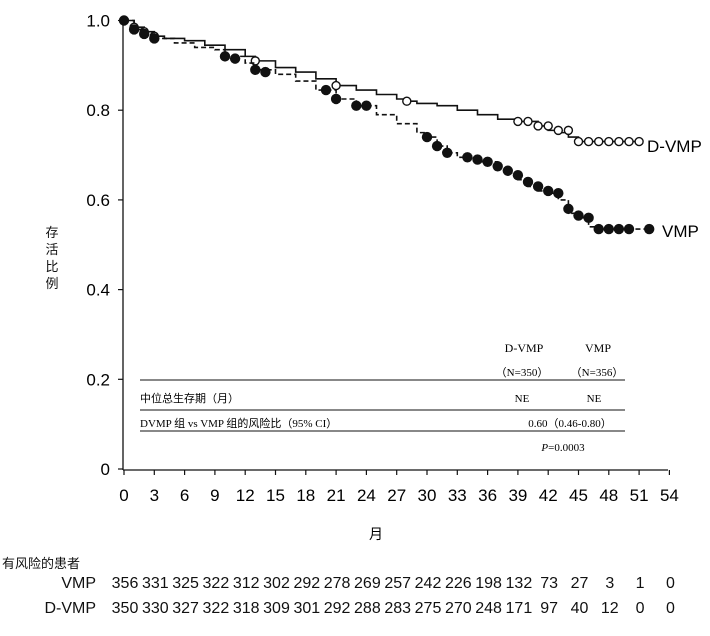 The width and height of the screenshot is (710, 636). Describe the element at coordinates (399, 487) in the screenshot. I see `x-ticks: 0 3 6 9 12 15 18 21 24 27 30 33 36 39 42 45 48 51 54` at that location.